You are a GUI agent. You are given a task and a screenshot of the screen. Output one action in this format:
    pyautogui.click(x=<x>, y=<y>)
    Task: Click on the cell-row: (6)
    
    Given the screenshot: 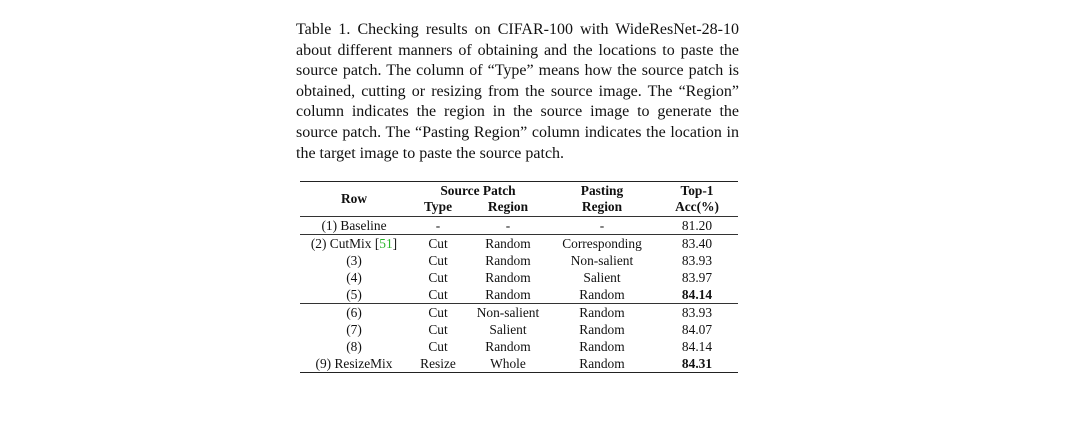 What is the action you would take?
    pyautogui.click(x=354, y=312)
    